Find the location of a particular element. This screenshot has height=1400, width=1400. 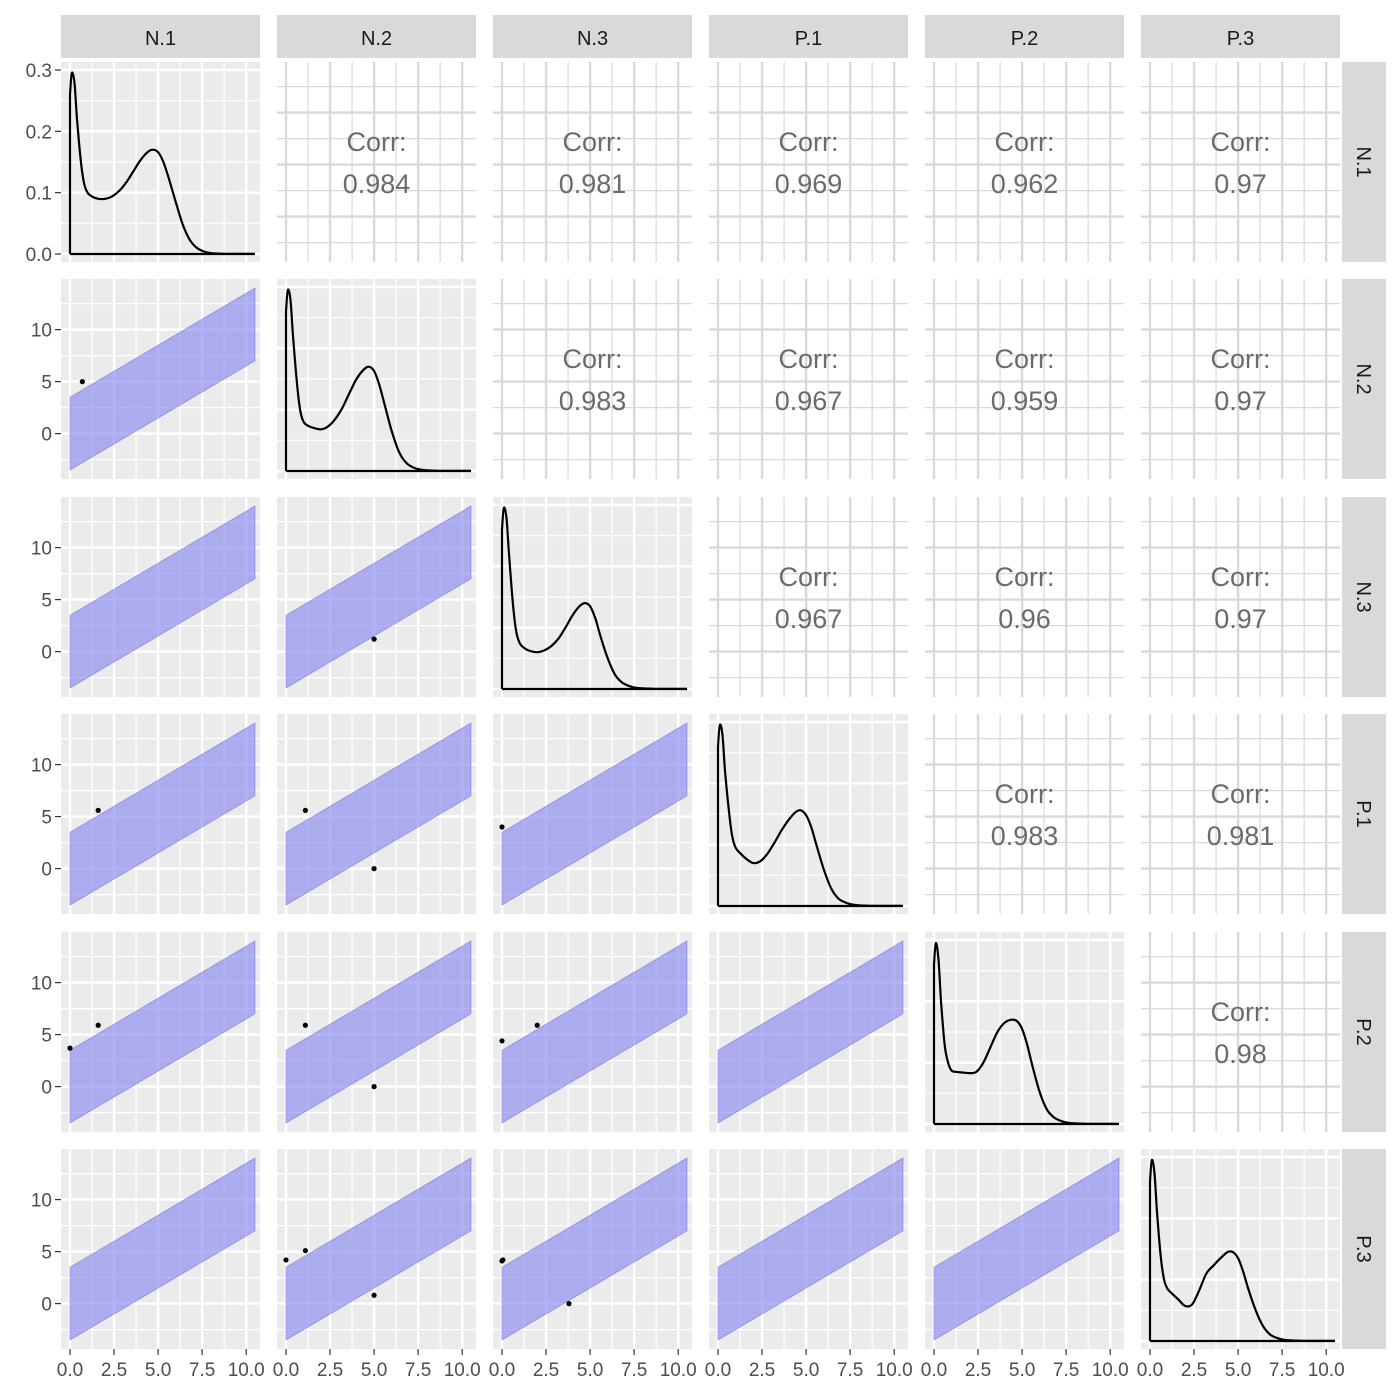

corr-value: 0.98 is located at coordinates (1240, 1054).